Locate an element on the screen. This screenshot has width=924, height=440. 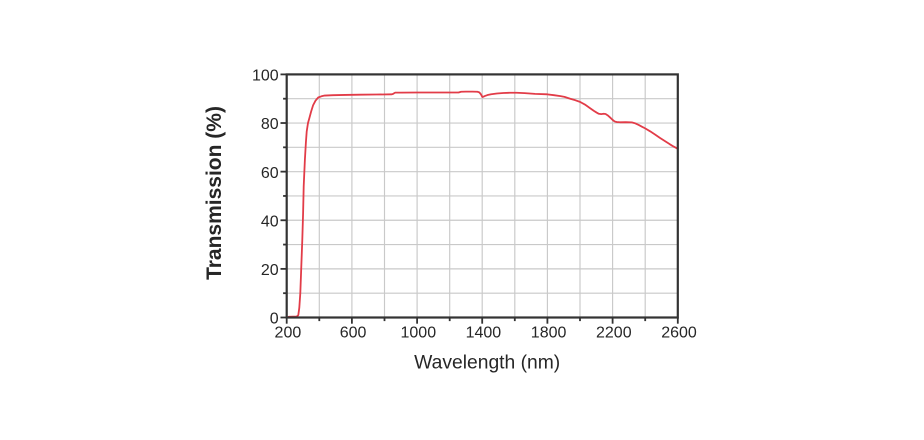
svg-text: 40 is located at coordinates (270, 221).